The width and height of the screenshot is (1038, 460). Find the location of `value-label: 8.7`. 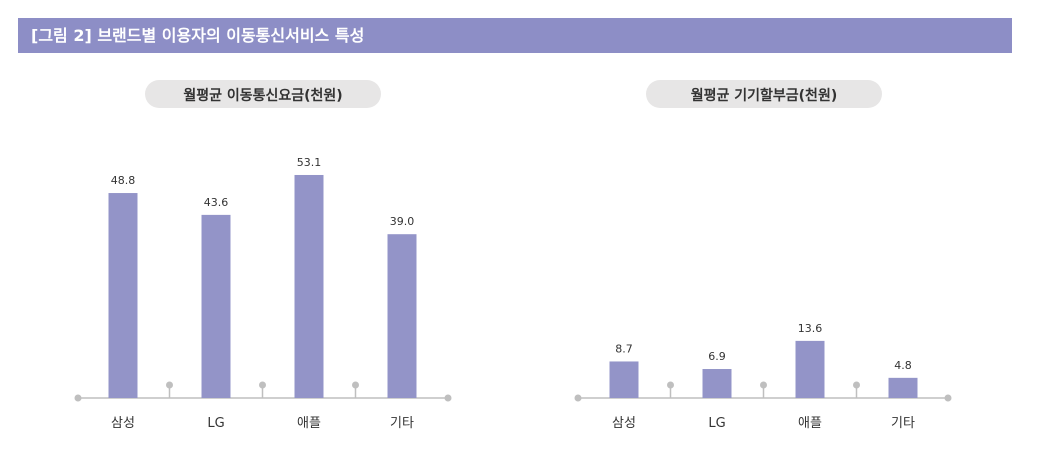

value-label: 8.7 is located at coordinates (624, 348).